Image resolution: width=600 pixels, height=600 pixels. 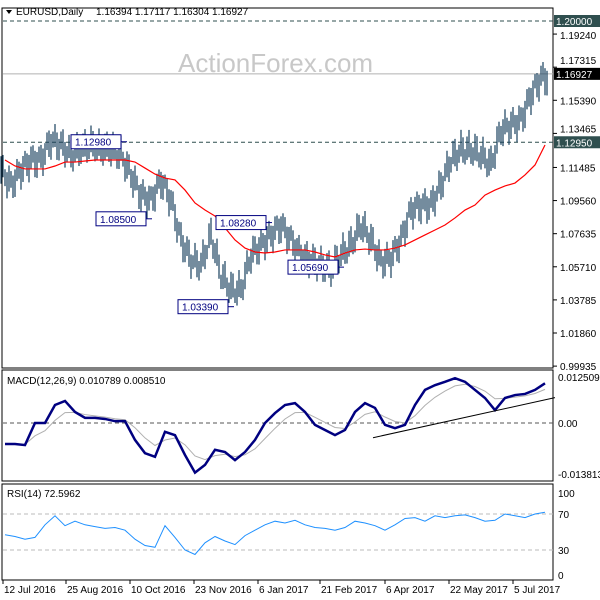 What do you see at coordinates (578, 101) in the screenshot?
I see `y-tick-label: 1.15390` at bounding box center [578, 101].